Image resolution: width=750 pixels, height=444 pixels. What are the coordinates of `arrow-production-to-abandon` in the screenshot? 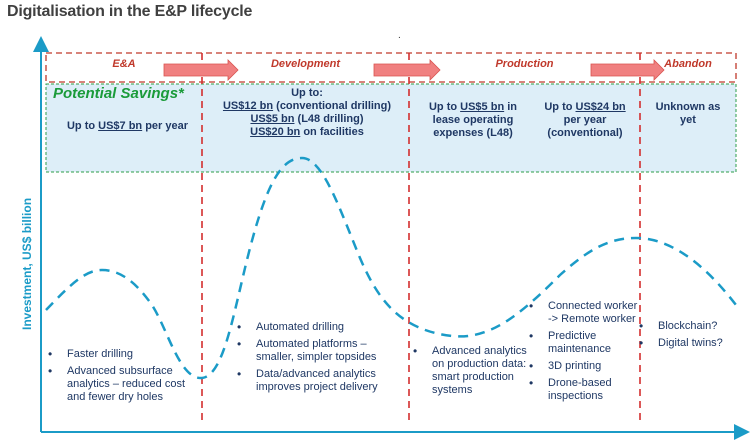 It's located at (627, 70).